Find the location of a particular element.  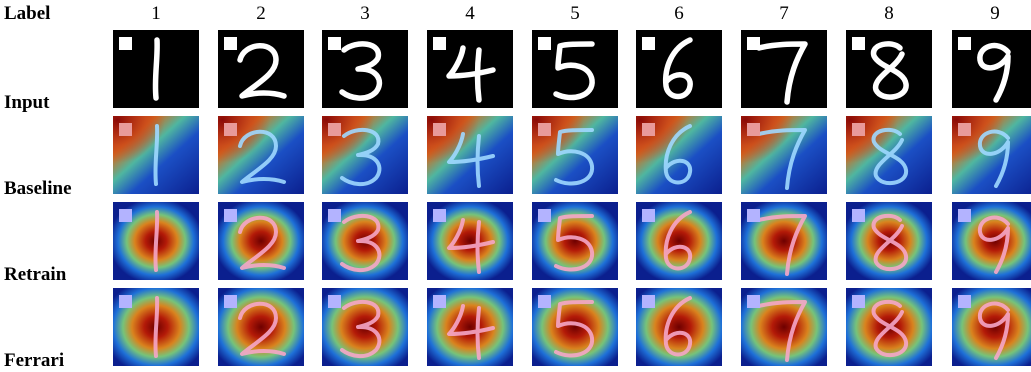

row-label-ferrari: Ferrari is located at coordinates (34, 360).